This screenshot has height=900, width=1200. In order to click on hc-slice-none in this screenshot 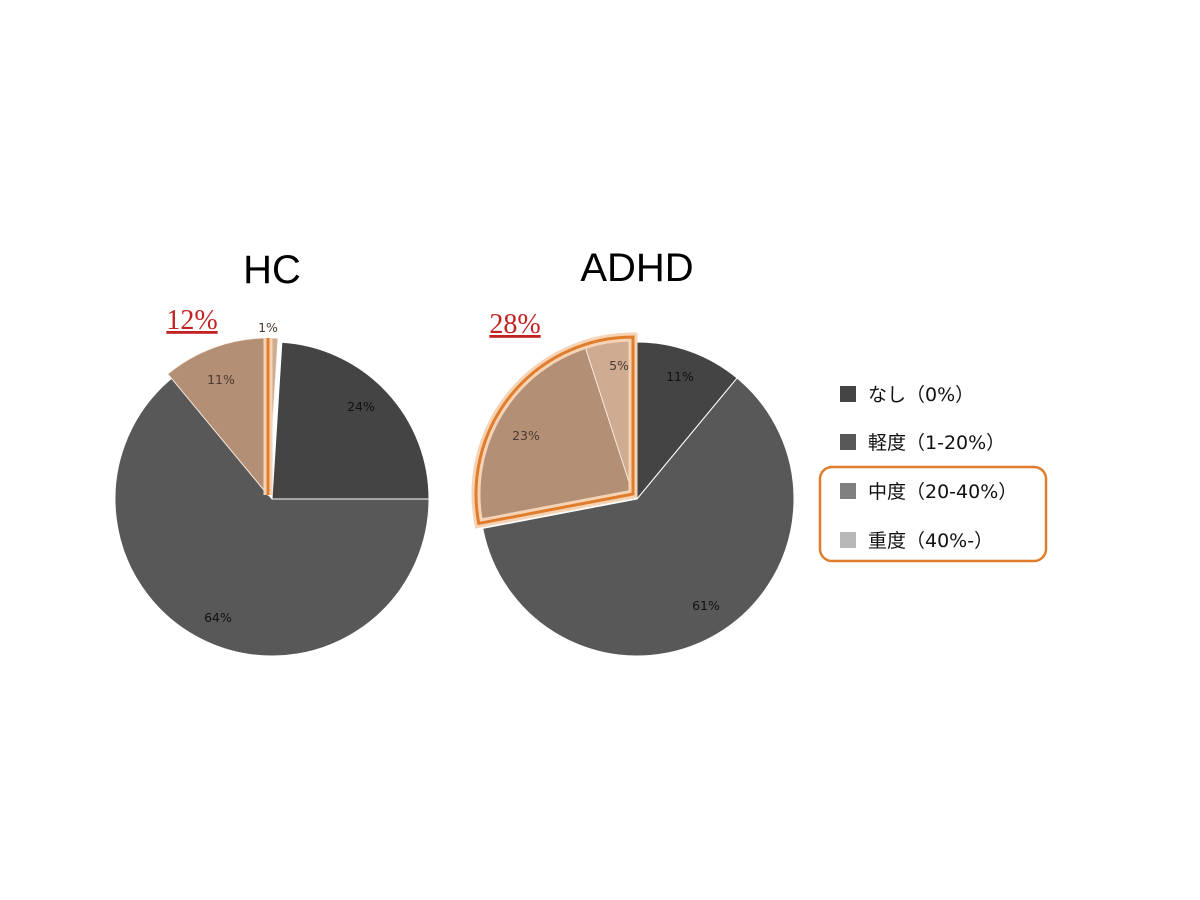, I will do `click(350, 420)`.